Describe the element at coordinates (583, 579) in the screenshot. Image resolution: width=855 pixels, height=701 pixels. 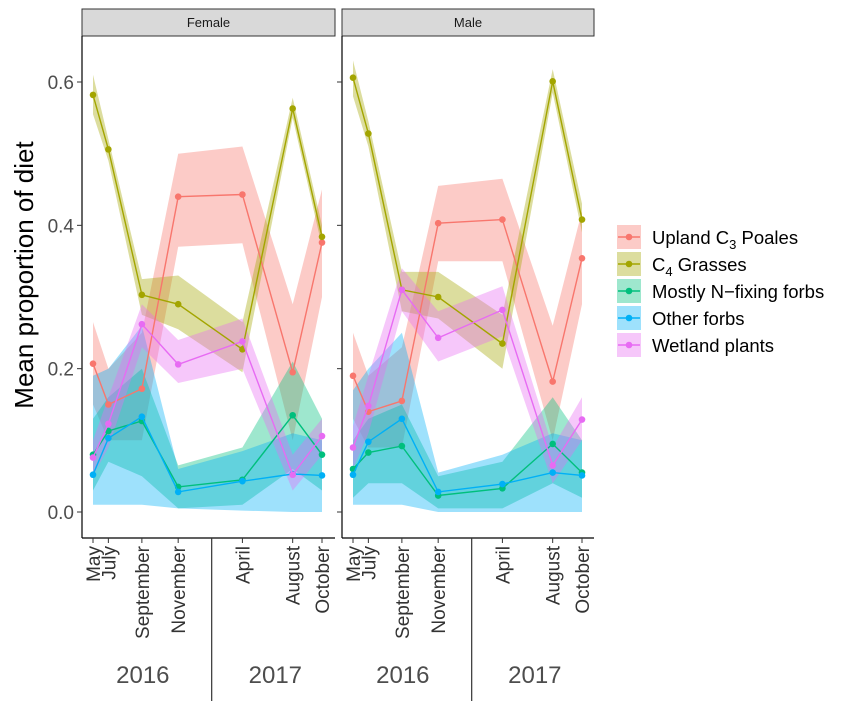
I see `x-tick-label: October` at that location.